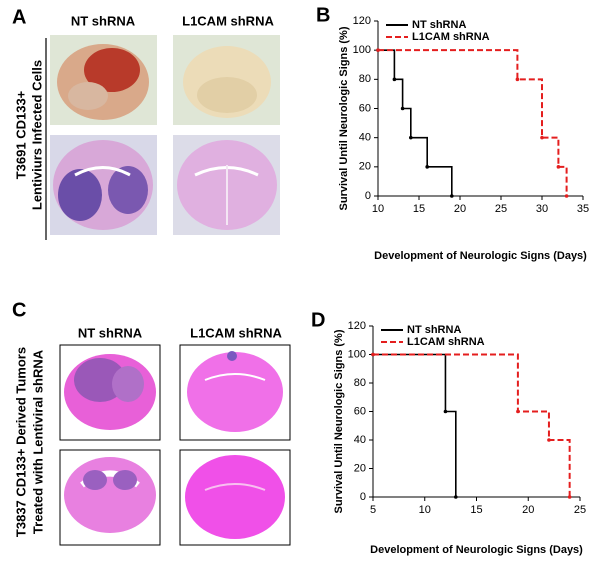 Image resolution: width=600 pixels, height=567 pixels. Describe the element at coordinates (20, 134) in the screenshot. I see `row-label: T3691 CD133+` at that location.